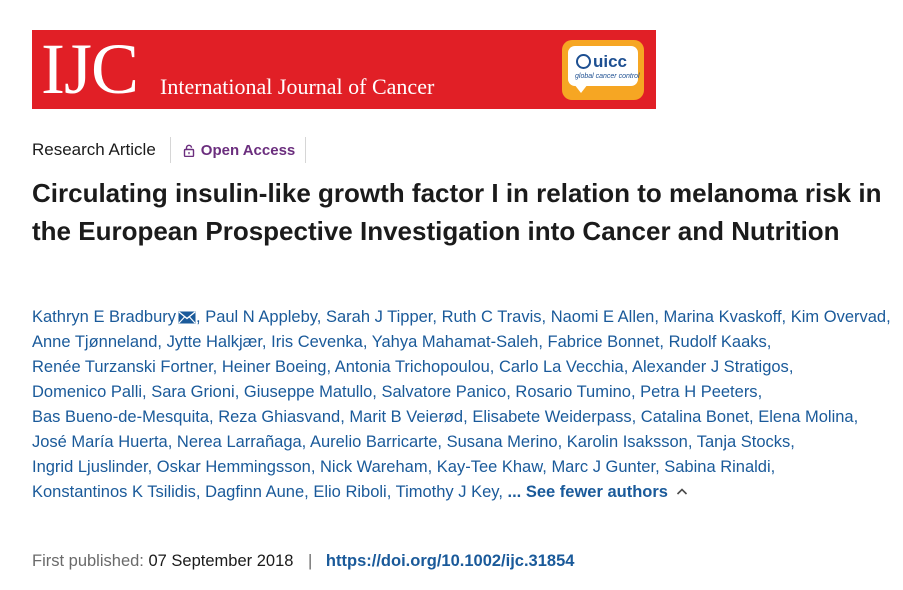  I want to click on author-link: Kim Overvad, so click(838, 317).